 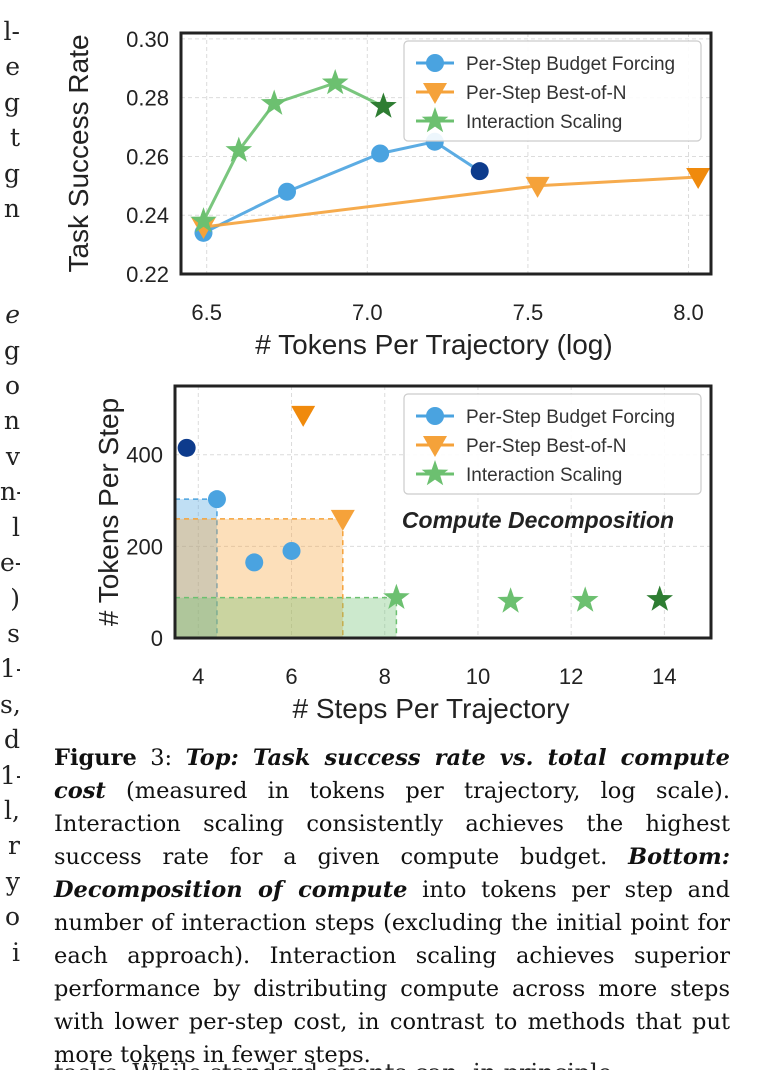 I want to click on margin-text-line: i, so click(x=16, y=952).